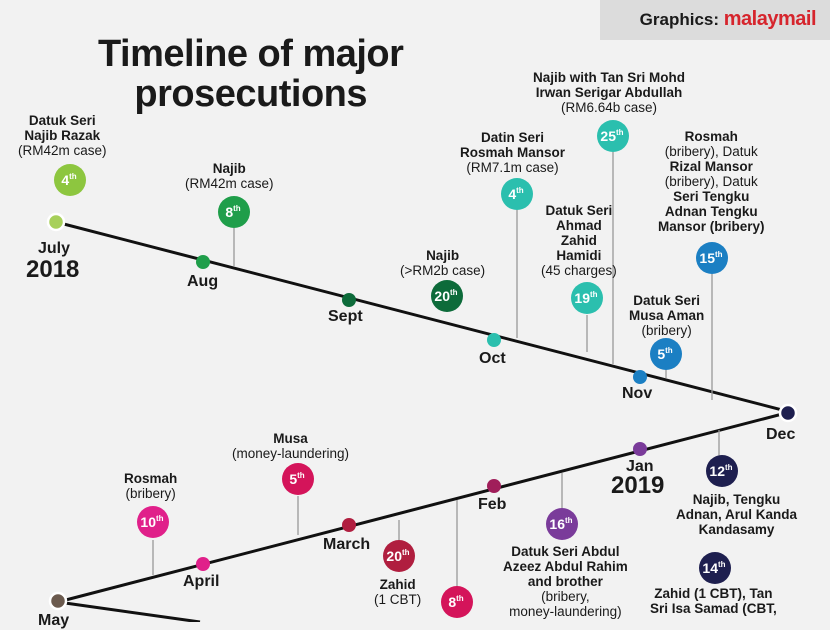 The height and width of the screenshot is (630, 830). What do you see at coordinates (251, 94) in the screenshot?
I see `title-line-2: prosecutions` at bounding box center [251, 94].